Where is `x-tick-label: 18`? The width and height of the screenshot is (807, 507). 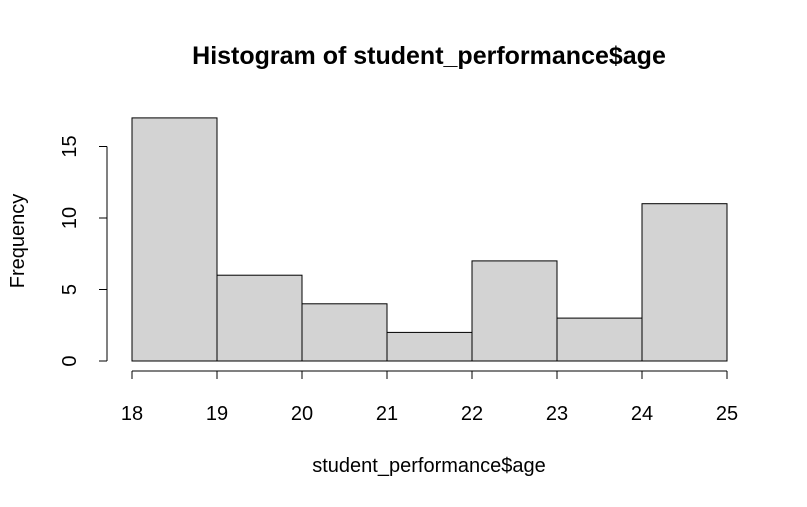
x-tick-label: 18 is located at coordinates (132, 414).